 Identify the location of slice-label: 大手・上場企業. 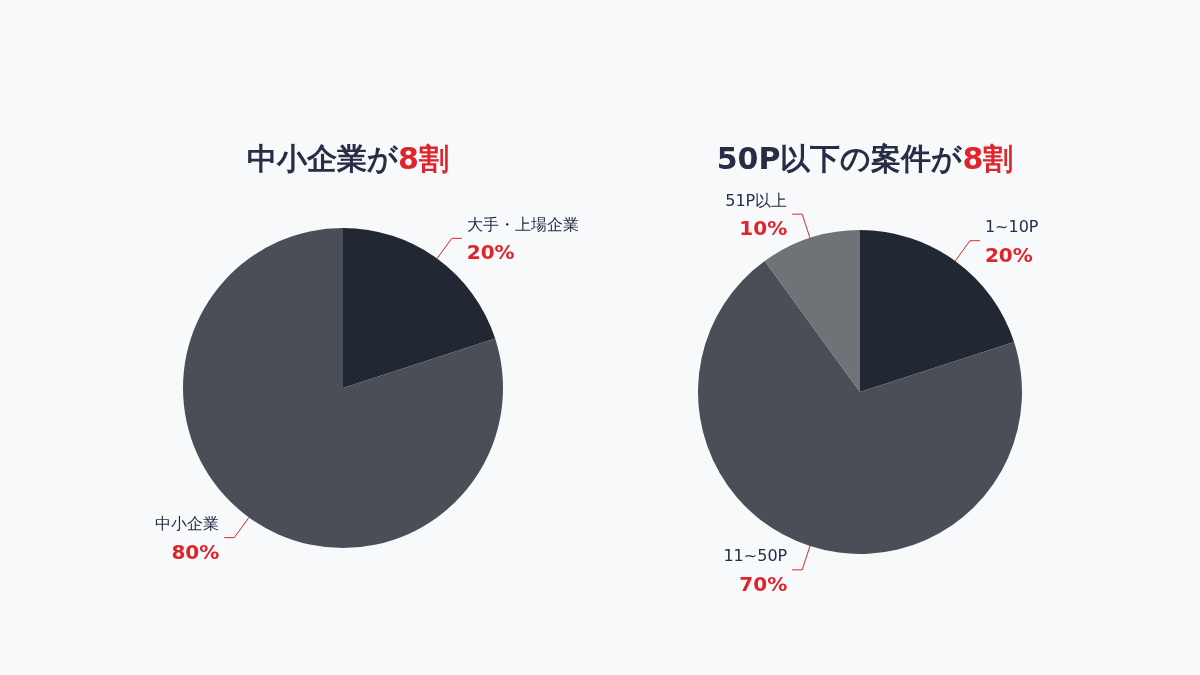
(522, 224).